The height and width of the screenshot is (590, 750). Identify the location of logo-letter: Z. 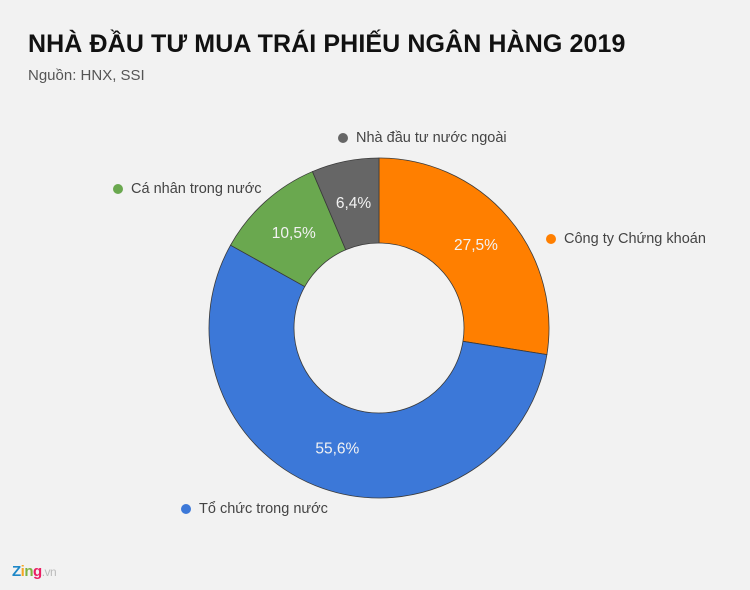
(16, 571).